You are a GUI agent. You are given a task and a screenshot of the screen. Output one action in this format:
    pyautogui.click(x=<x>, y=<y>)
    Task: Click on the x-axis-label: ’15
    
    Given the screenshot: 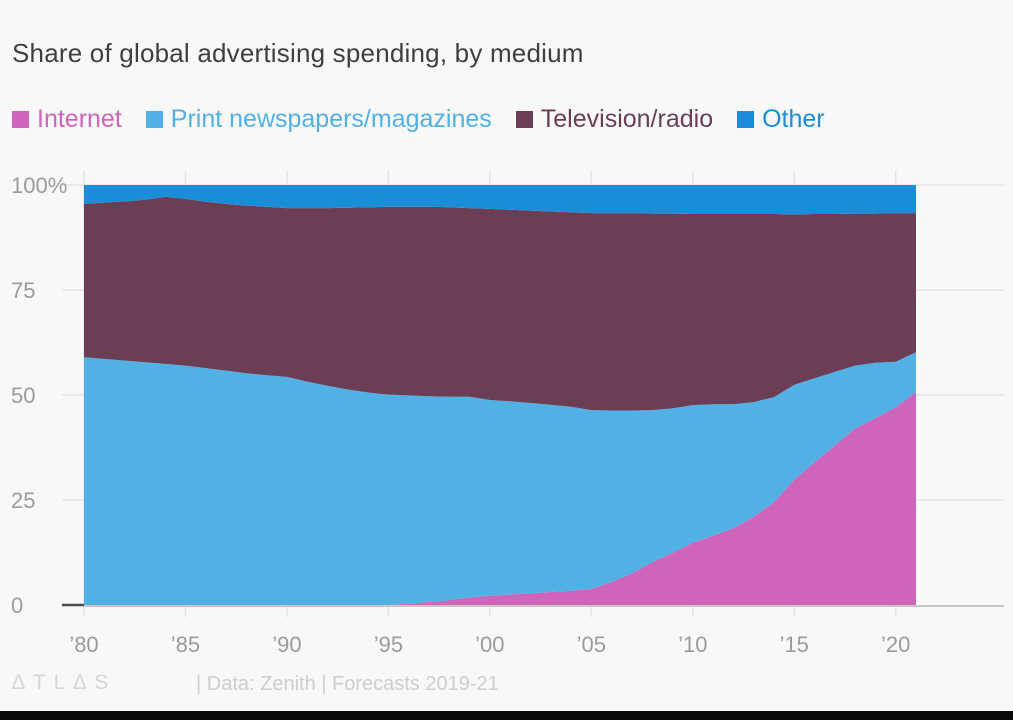 What is the action you would take?
    pyautogui.click(x=794, y=644)
    